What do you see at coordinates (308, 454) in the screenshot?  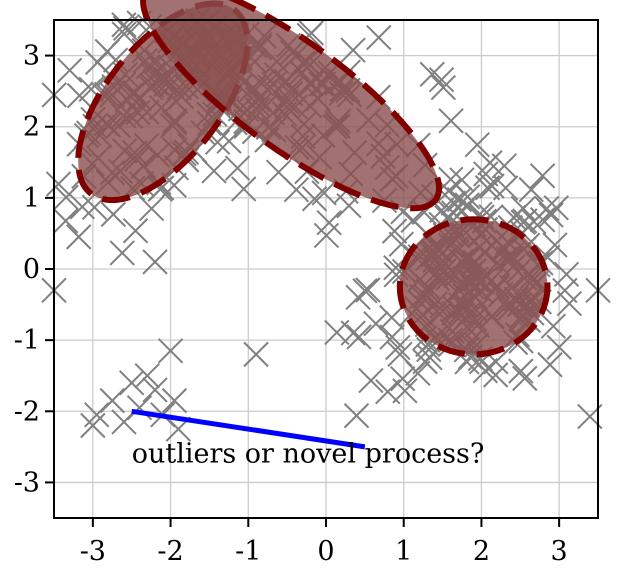 I see `annotation-text: outliers or novel process?` at bounding box center [308, 454].